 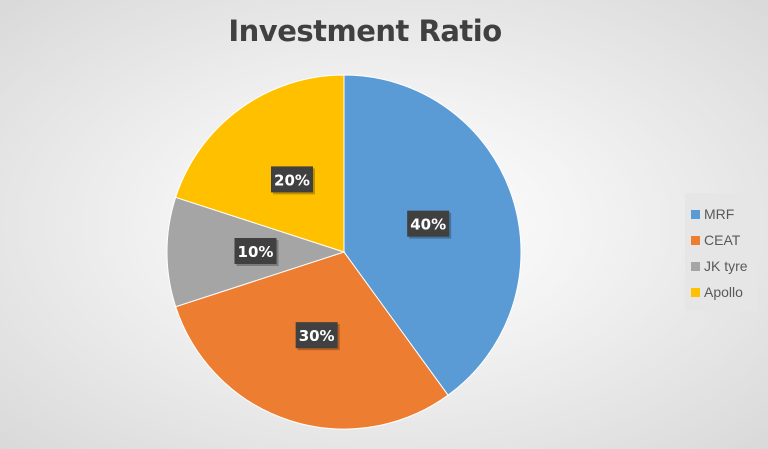 I want to click on legend-item-jk-tyre: JK tyre, so click(x=721, y=266).